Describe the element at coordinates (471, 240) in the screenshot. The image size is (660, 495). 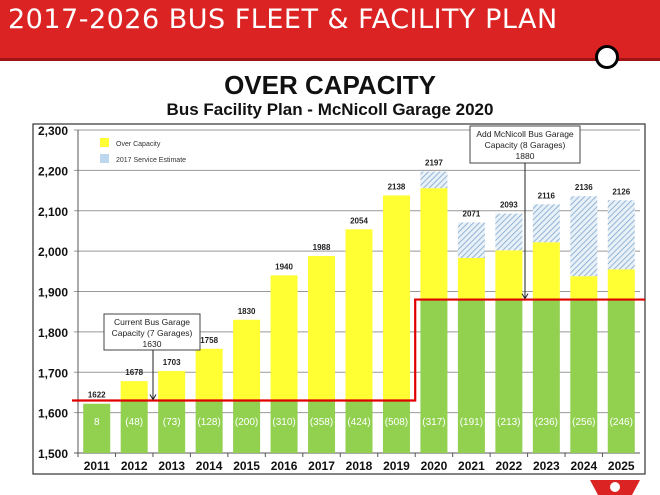
I see `bar-service-estimate-2021` at that location.